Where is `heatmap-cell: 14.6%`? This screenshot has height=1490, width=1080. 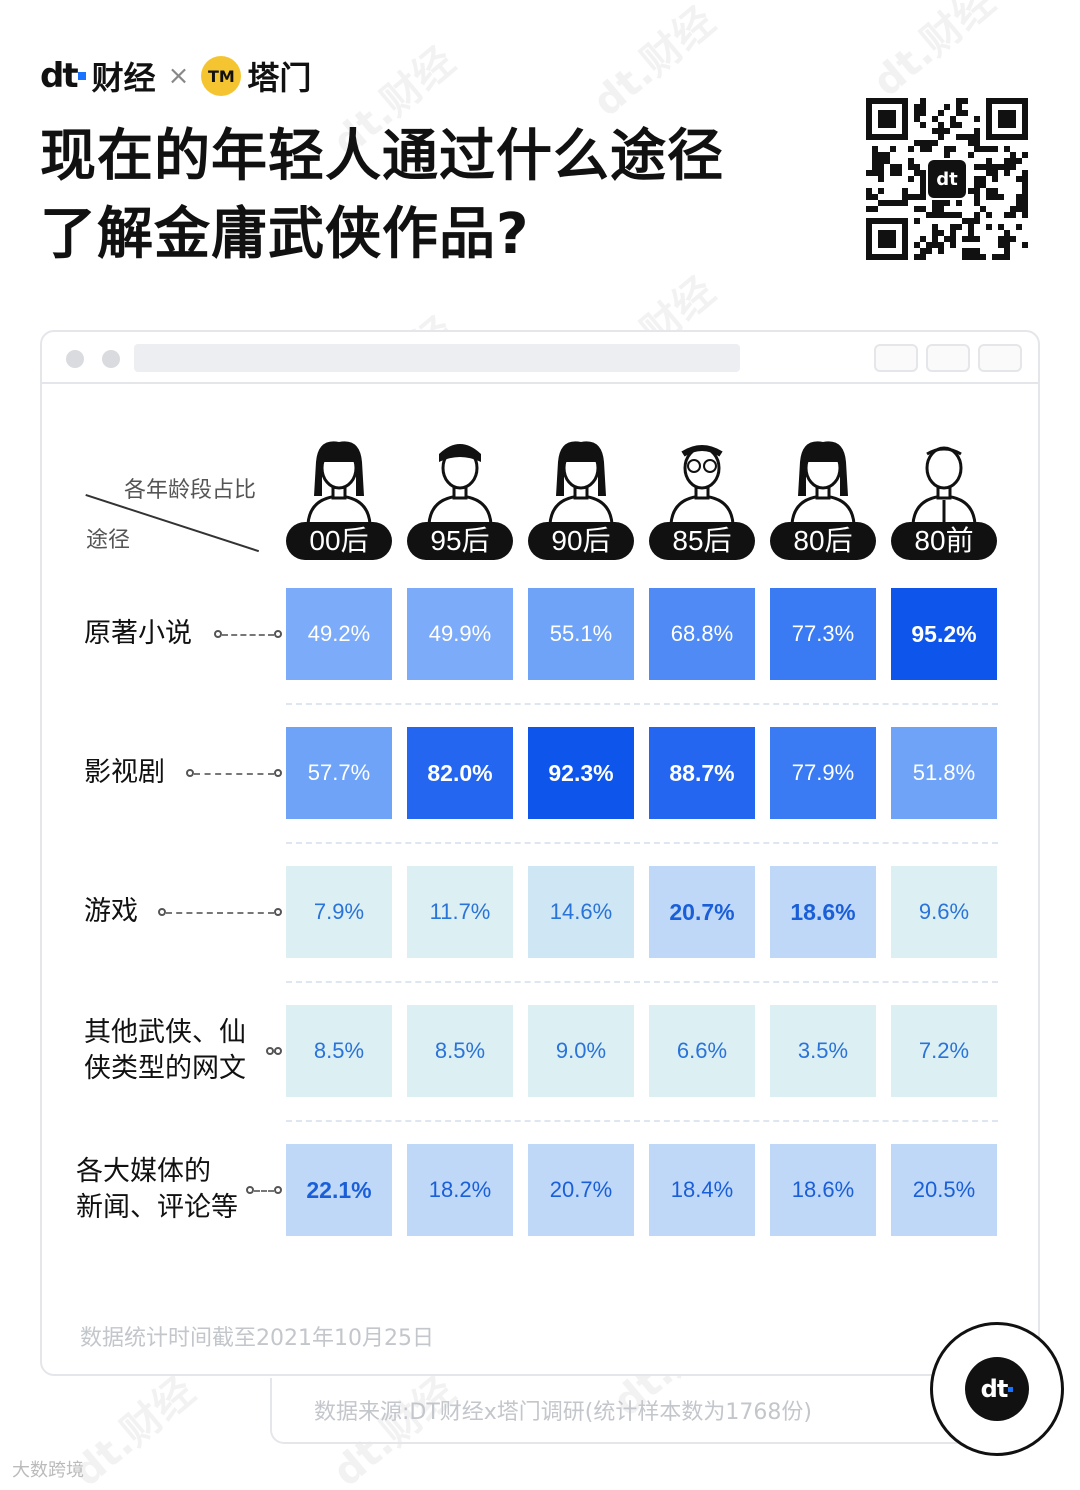 heatmap-cell: 14.6% is located at coordinates (581, 912).